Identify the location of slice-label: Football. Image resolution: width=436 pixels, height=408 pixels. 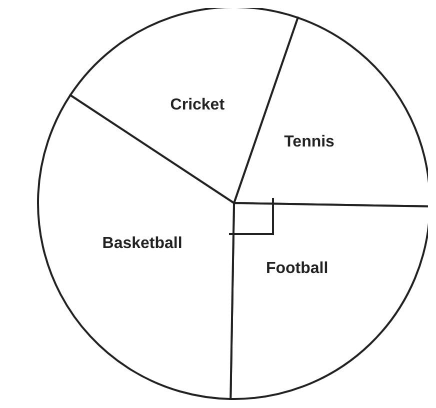
(297, 268).